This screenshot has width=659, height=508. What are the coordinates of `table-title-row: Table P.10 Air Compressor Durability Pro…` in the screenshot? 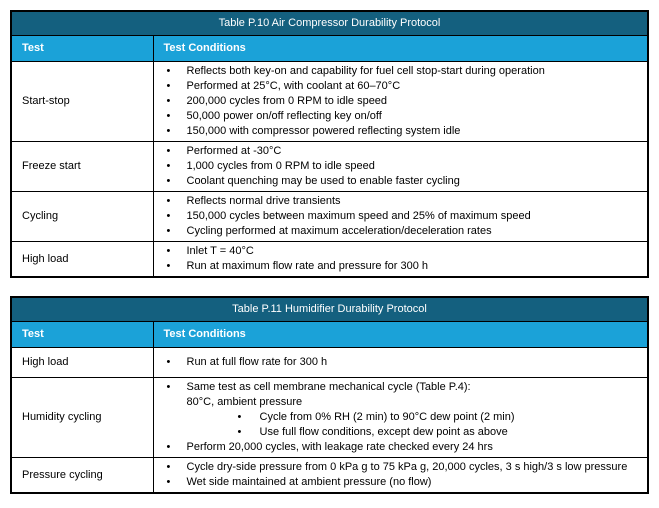 It's located at (329, 23).